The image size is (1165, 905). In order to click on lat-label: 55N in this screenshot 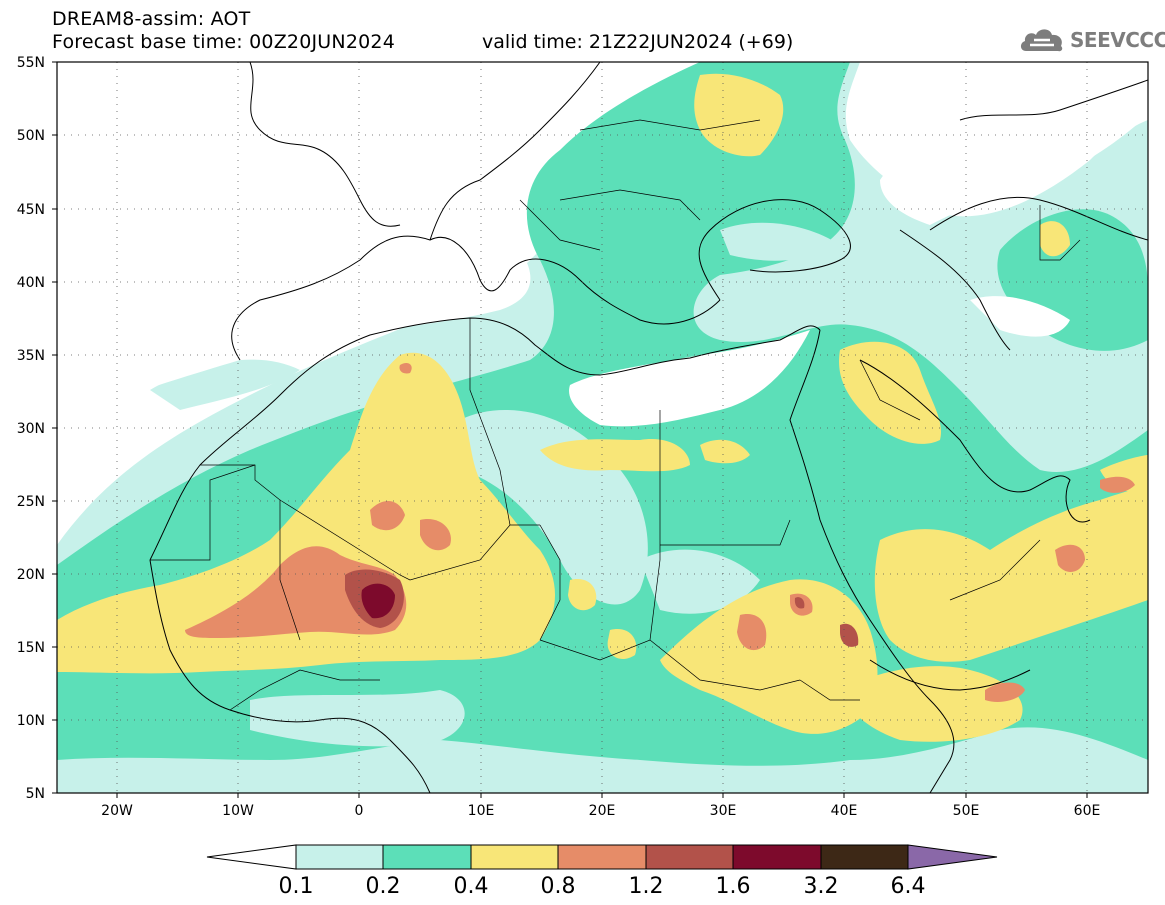, I will do `click(31, 63)`.